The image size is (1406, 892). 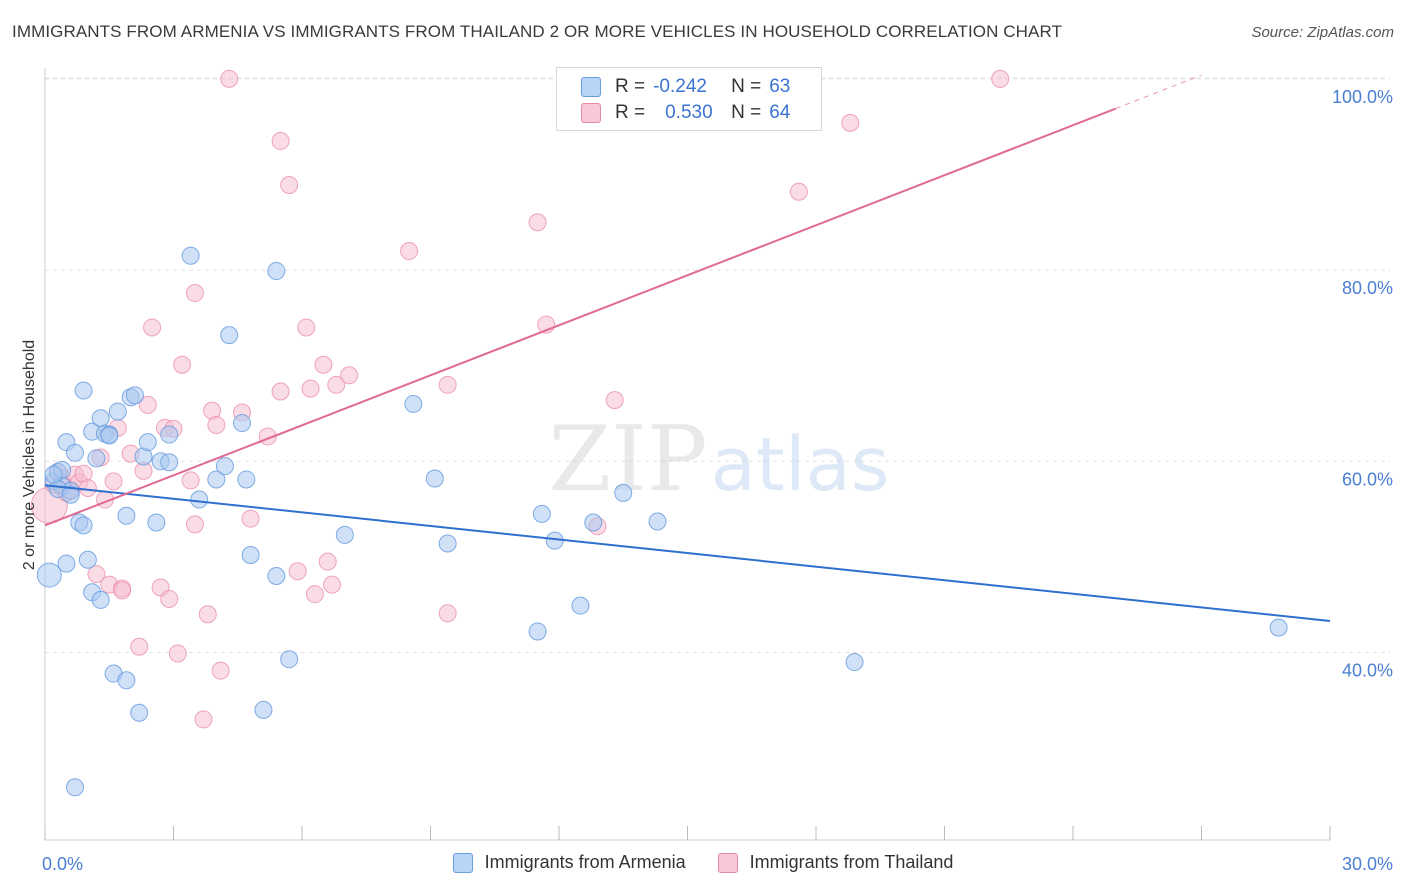 I want to click on legend-swatch-armenia, so click(x=591, y=87).